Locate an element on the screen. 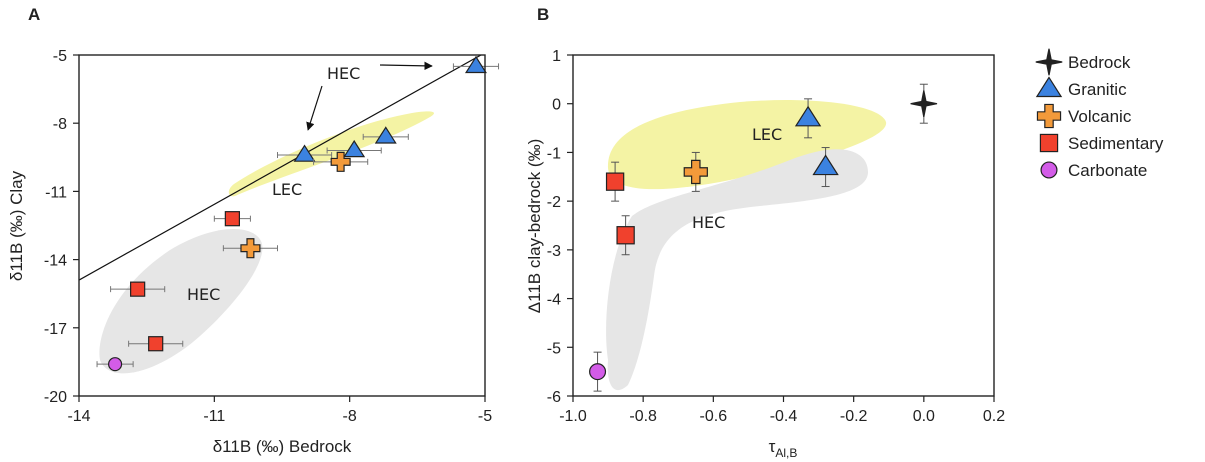  y-tick-label-b: -3 is located at coordinates (554, 251).